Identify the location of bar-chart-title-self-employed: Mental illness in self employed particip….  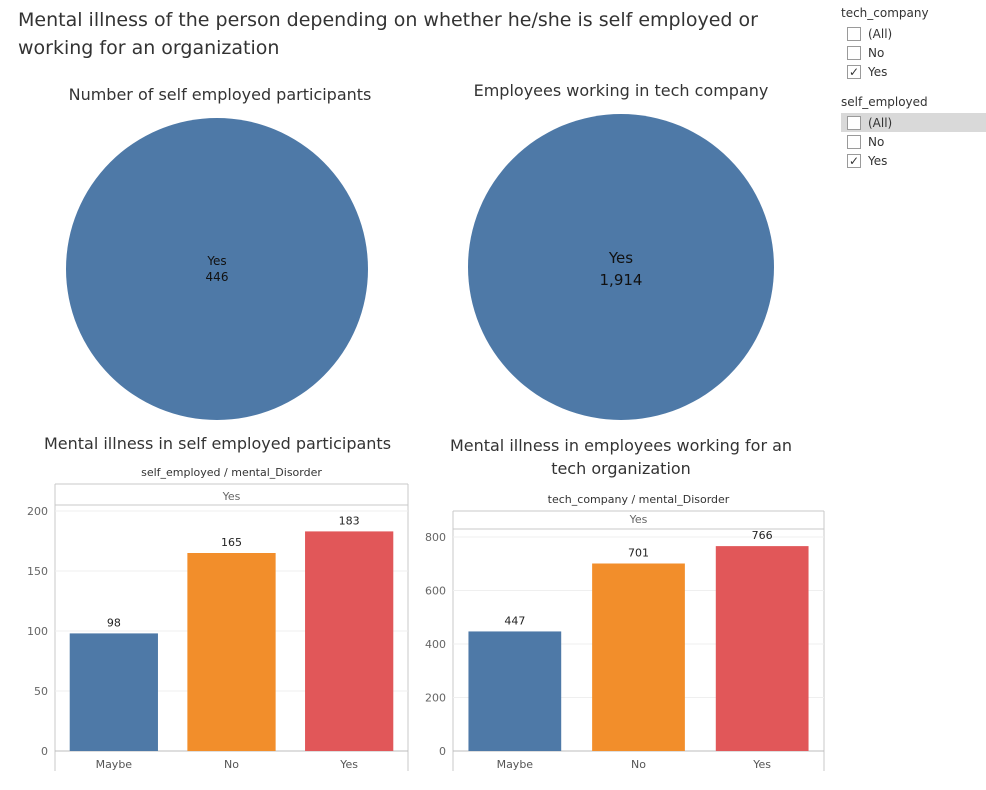
(217, 443).